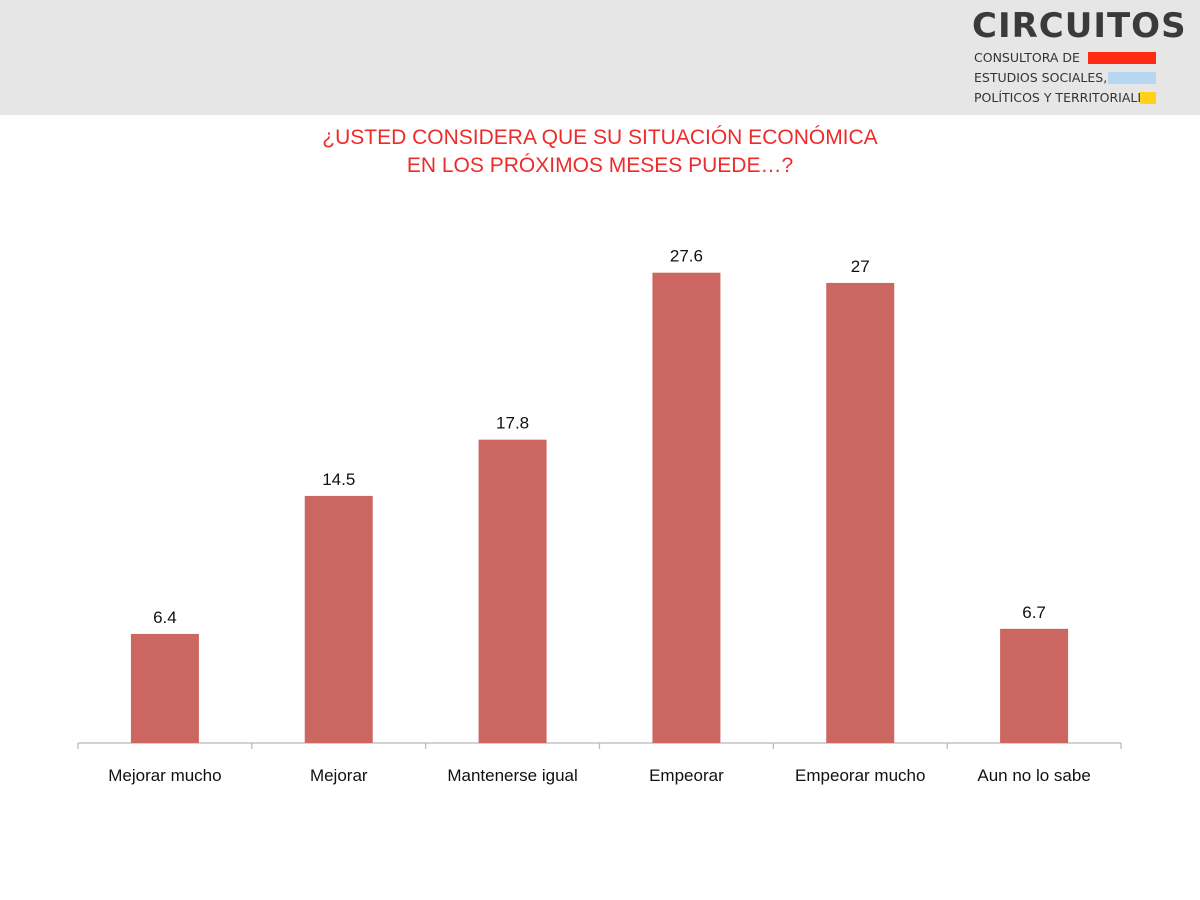 The height and width of the screenshot is (900, 1200). Describe the element at coordinates (1034, 612) in the screenshot. I see `data-label: 6.7` at that location.